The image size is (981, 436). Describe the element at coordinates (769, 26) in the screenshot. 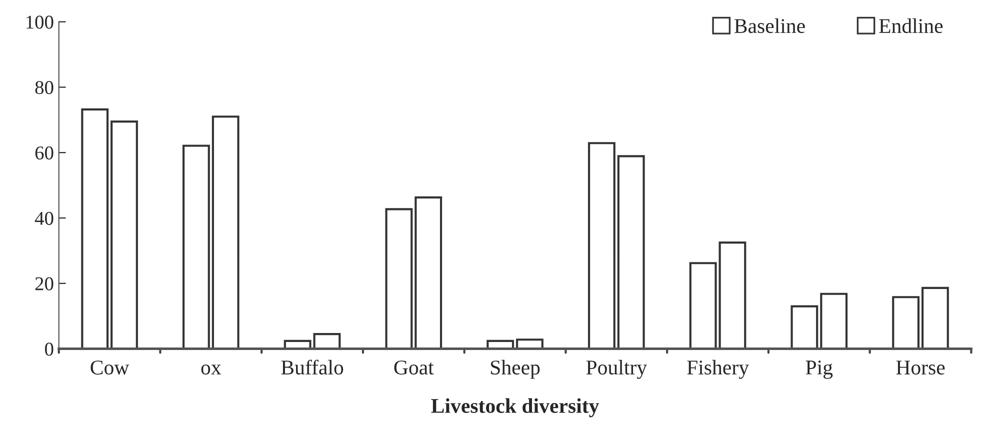

I see `legend-label: Baseline` at that location.